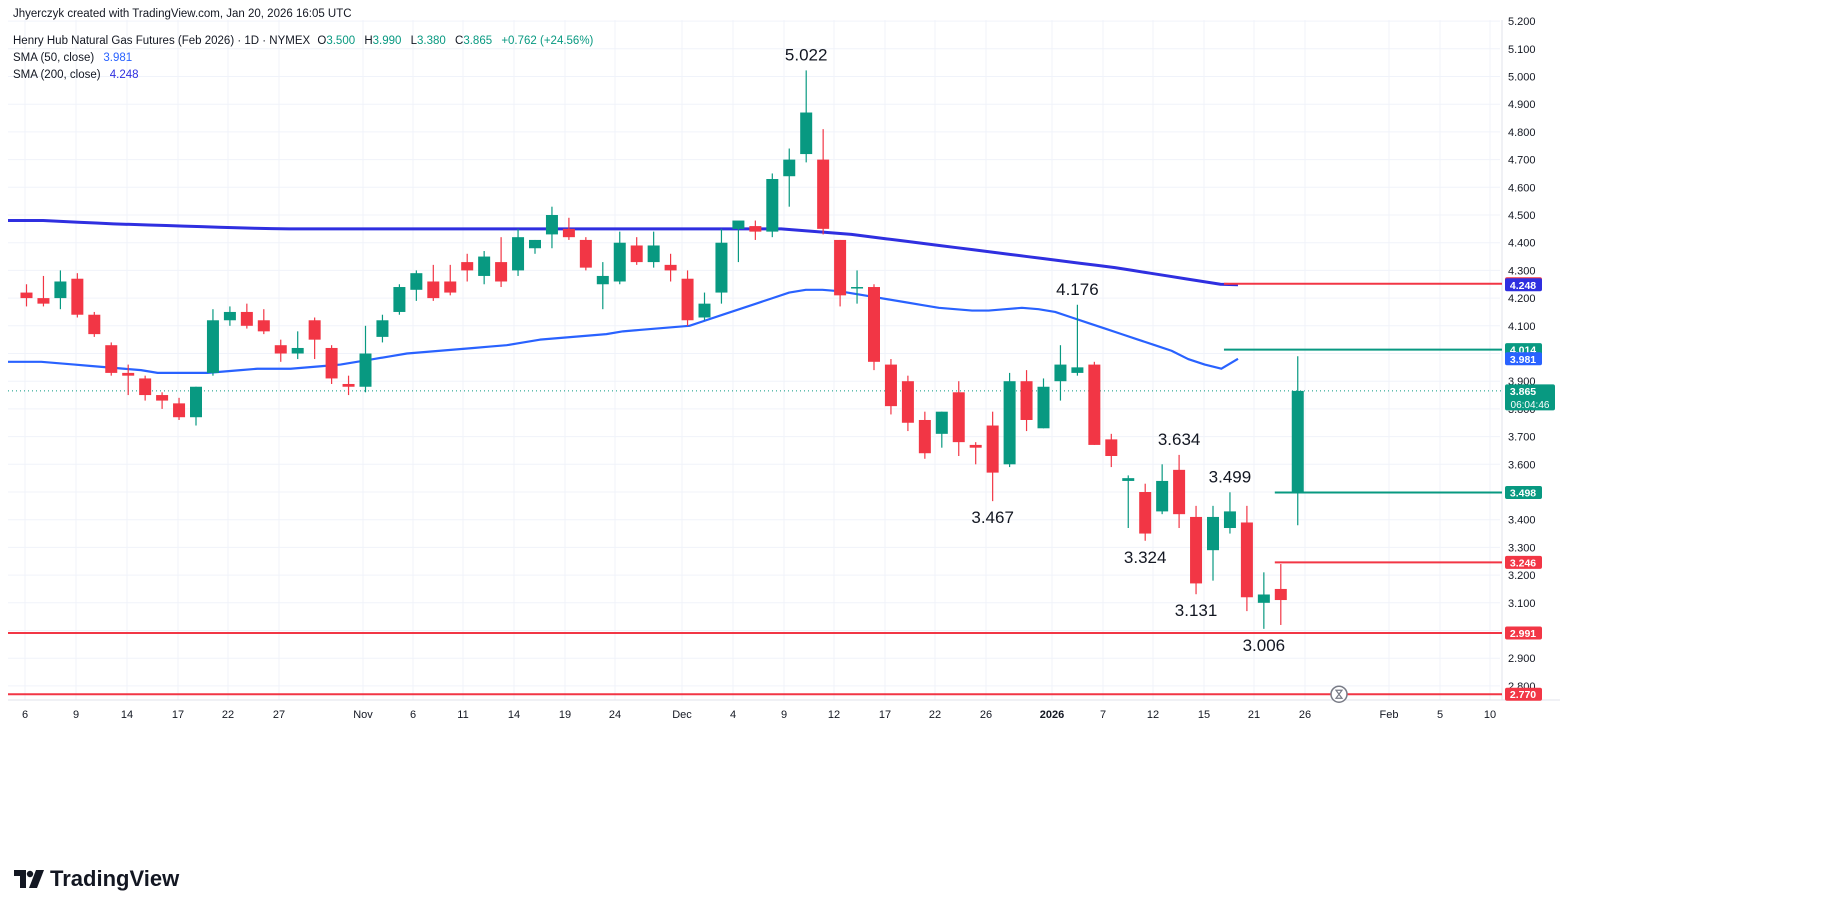 This screenshot has width=1835, height=909. I want to click on indicator-price-tag-label: 4.248, so click(1523, 286).